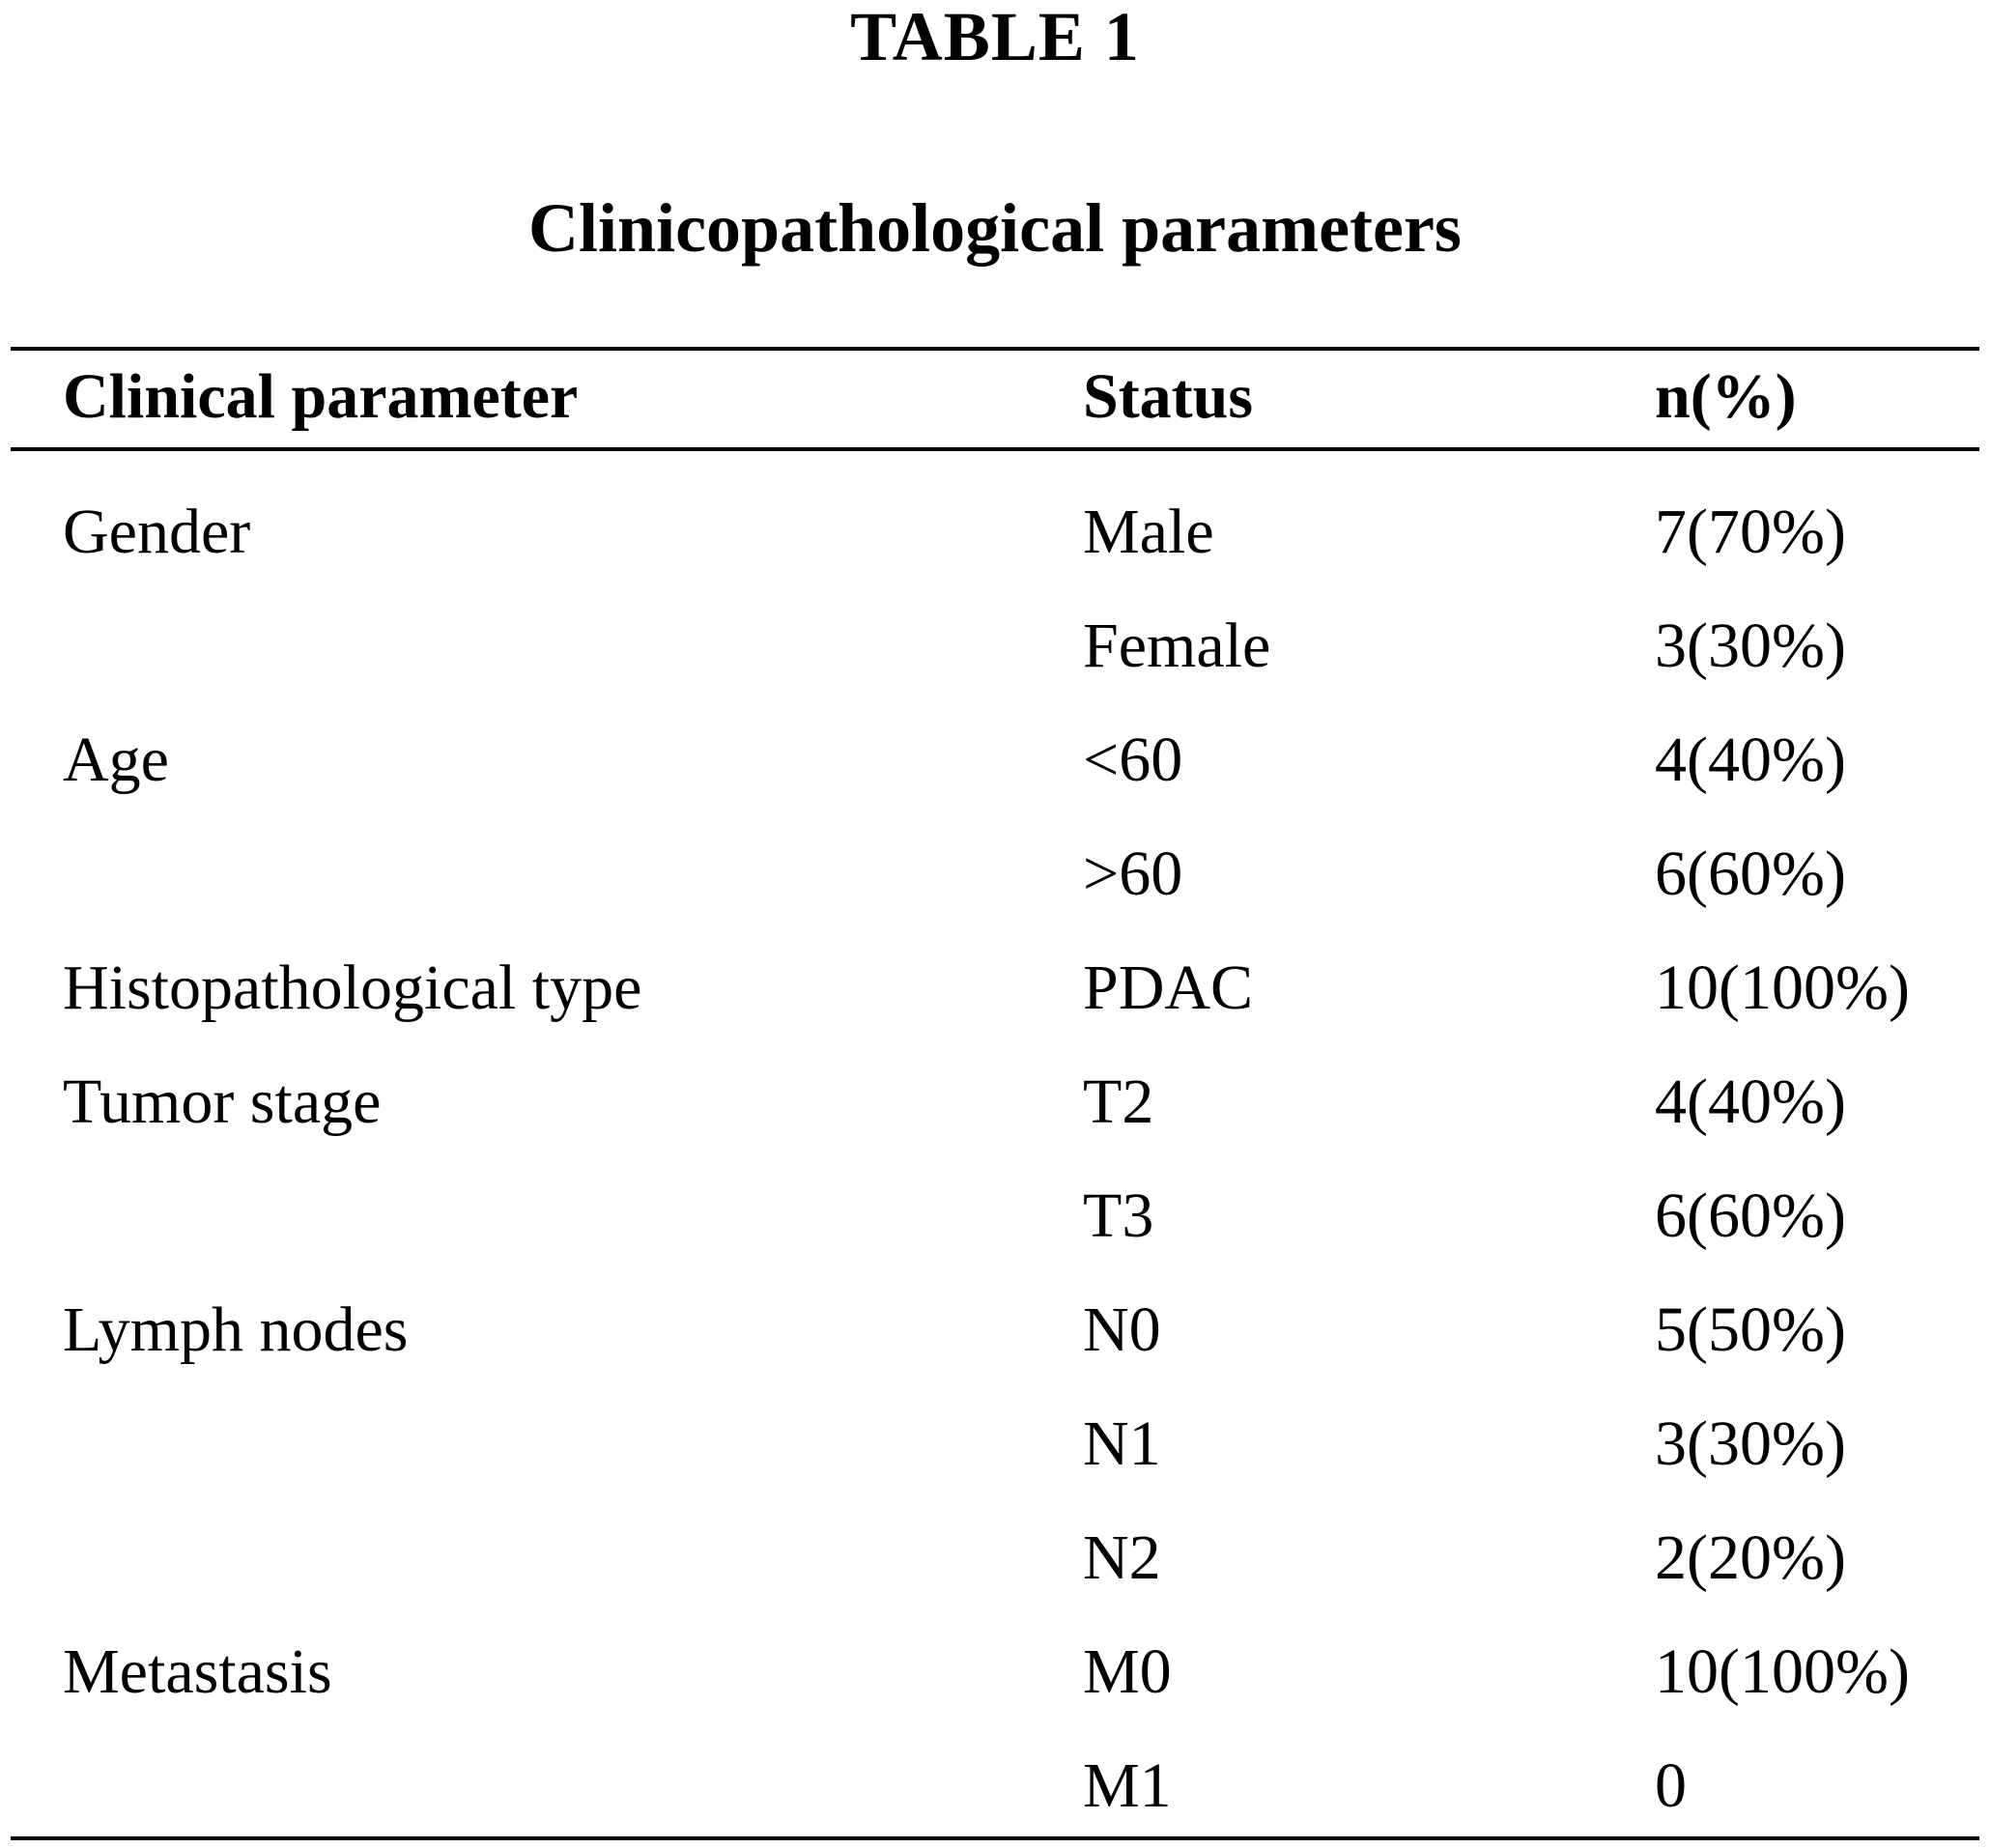  What do you see at coordinates (1128, 1785) in the screenshot?
I see `status-cell: M1` at bounding box center [1128, 1785].